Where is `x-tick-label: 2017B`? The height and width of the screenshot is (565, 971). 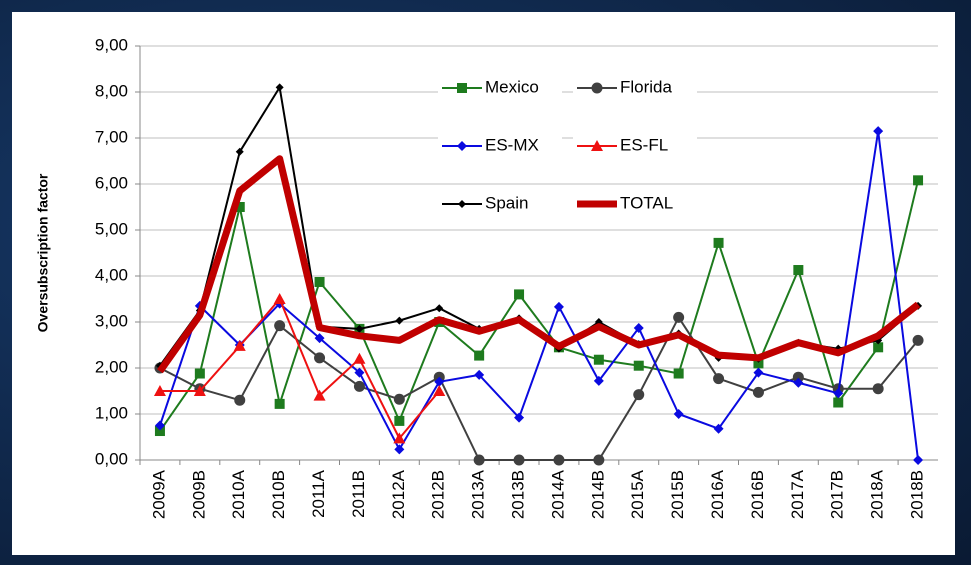
x-tick-label: 2017B is located at coordinates (837, 494).